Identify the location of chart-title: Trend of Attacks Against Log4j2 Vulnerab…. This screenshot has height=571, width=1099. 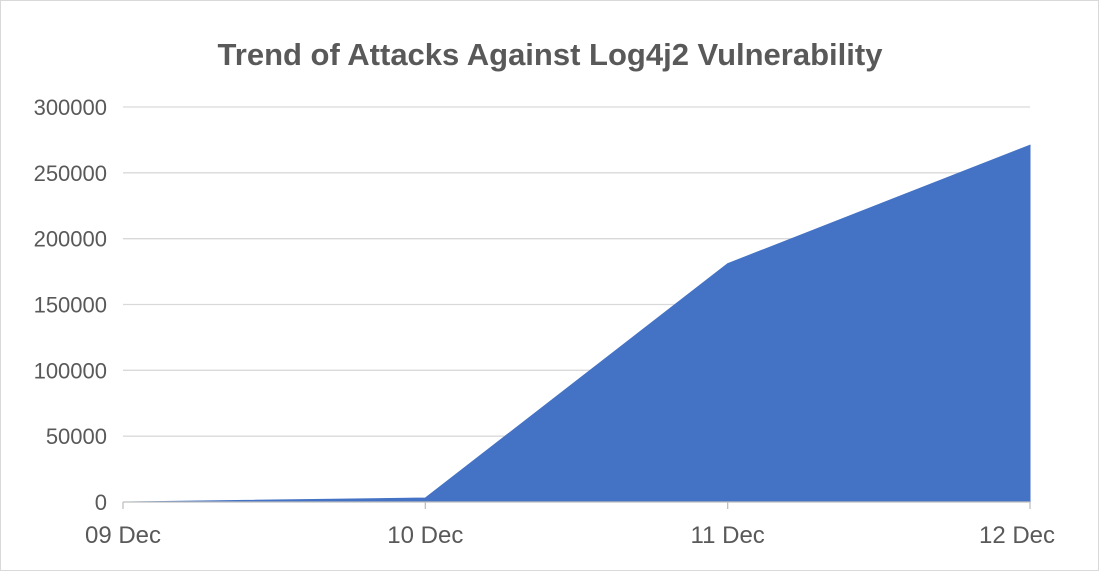
(551, 54).